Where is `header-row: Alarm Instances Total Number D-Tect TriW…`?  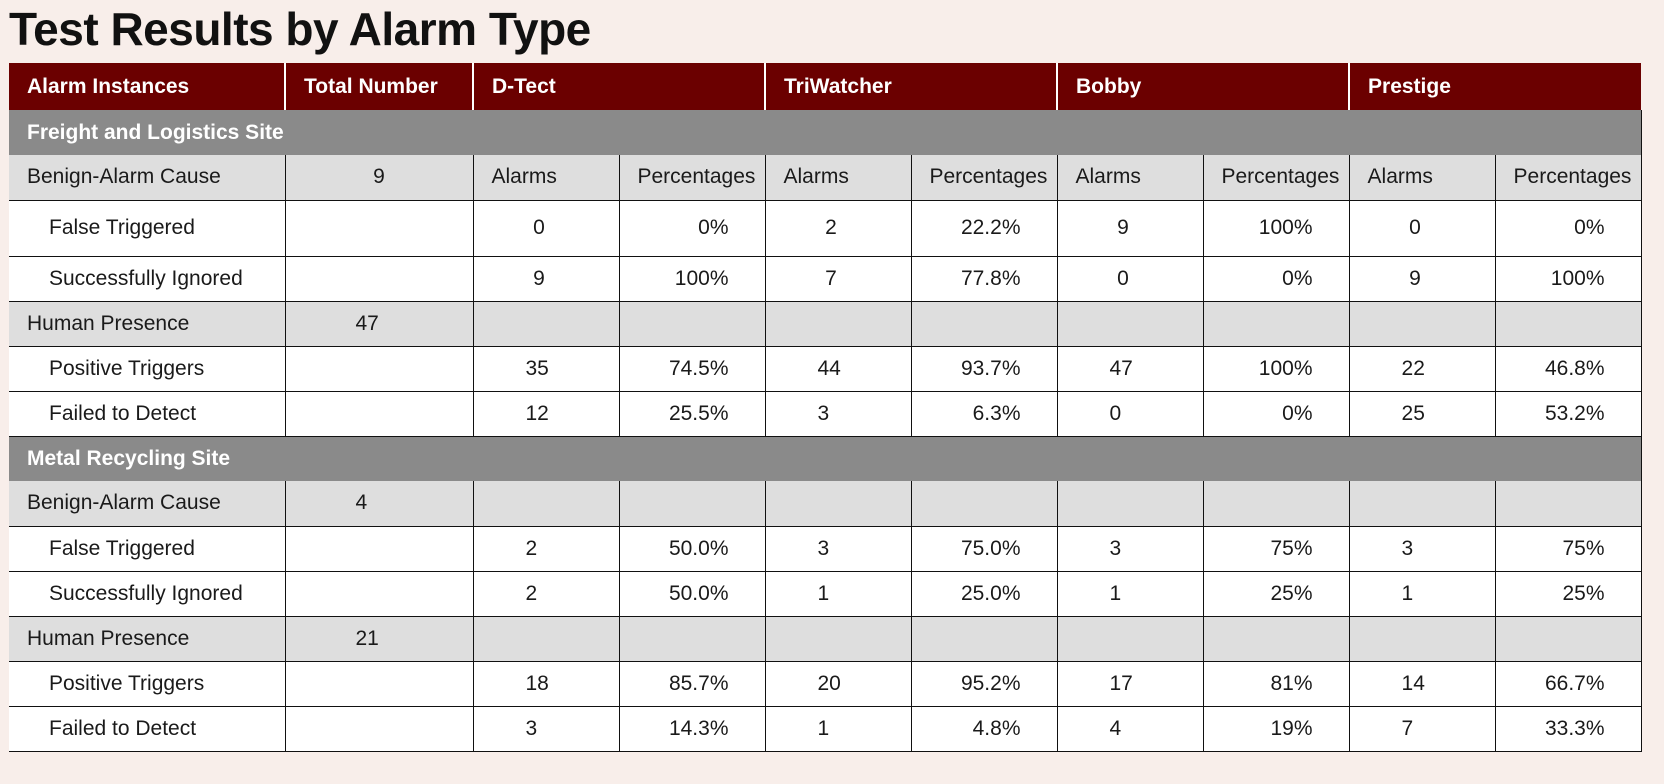
header-row: Alarm Instances Total Number D-Tect TriW… is located at coordinates (825, 86).